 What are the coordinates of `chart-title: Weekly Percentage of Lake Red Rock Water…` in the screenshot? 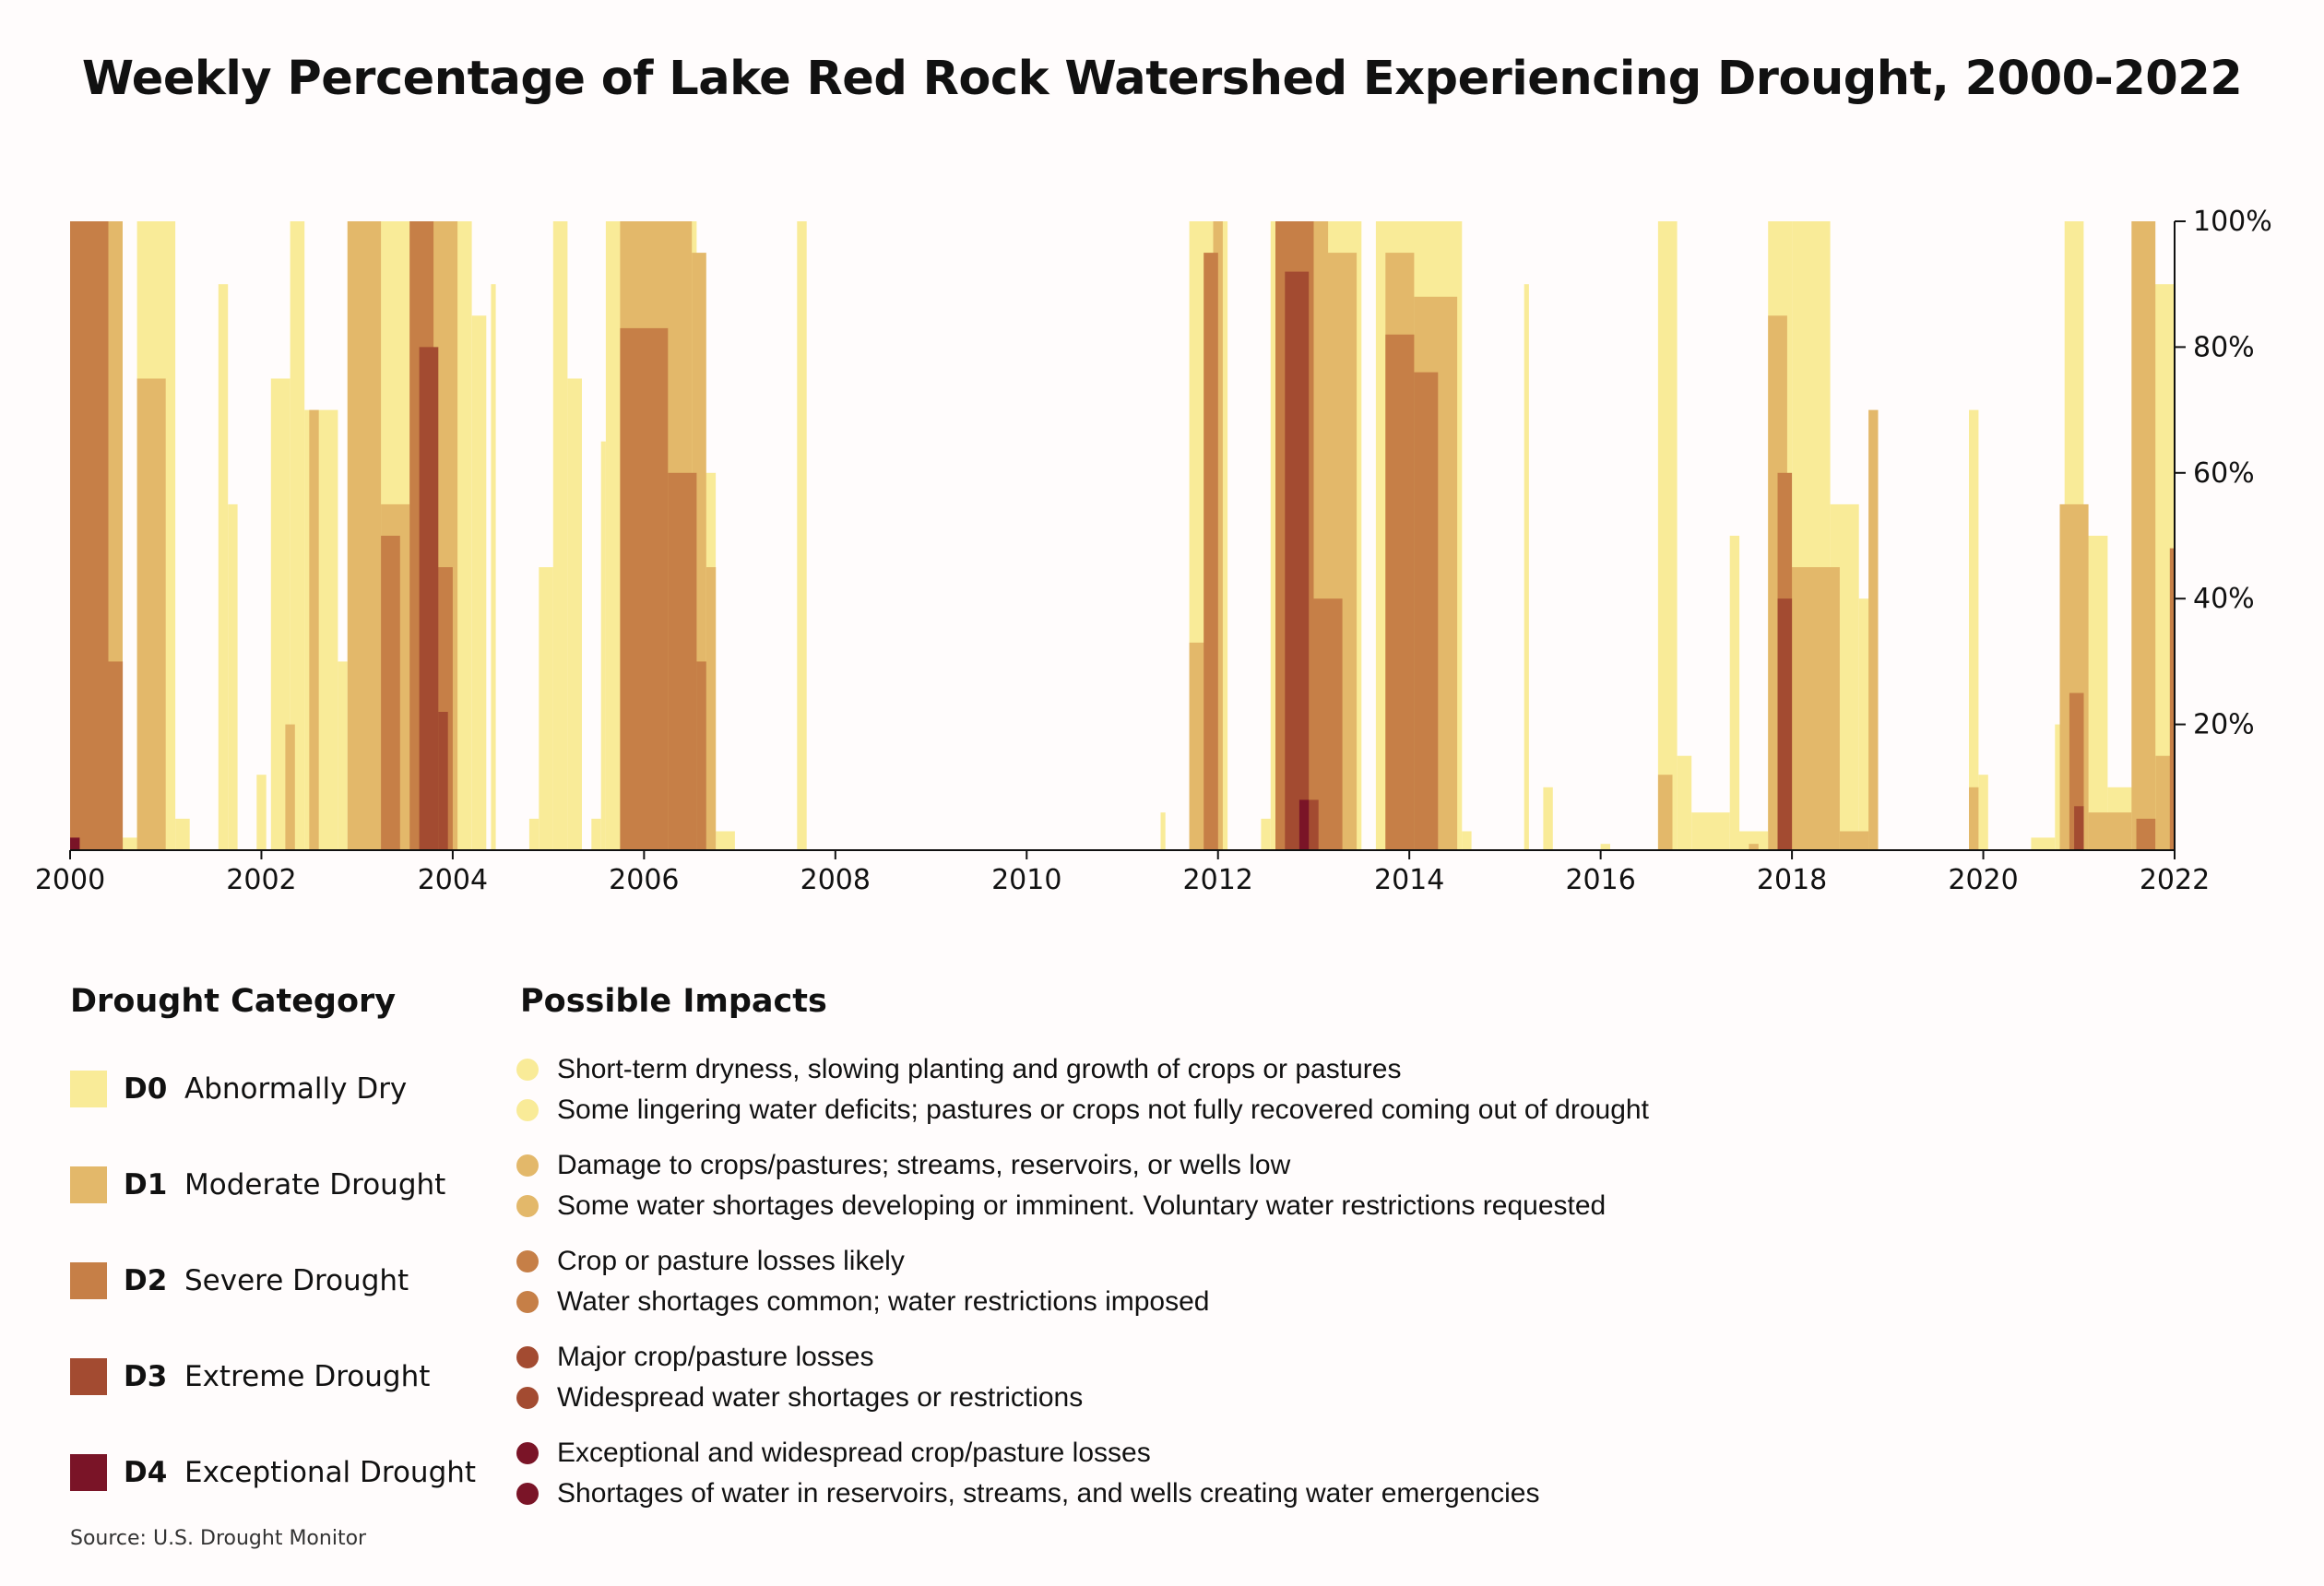 It's located at (1162, 79).